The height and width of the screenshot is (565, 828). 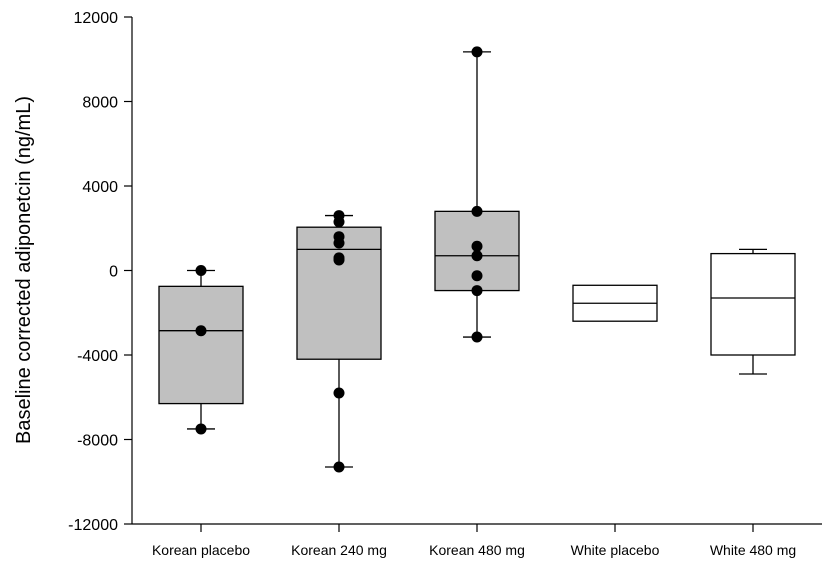 I want to click on y-axis: -12000 -8000 -4000 0 4000 8000 12000, so click(x=100, y=272).